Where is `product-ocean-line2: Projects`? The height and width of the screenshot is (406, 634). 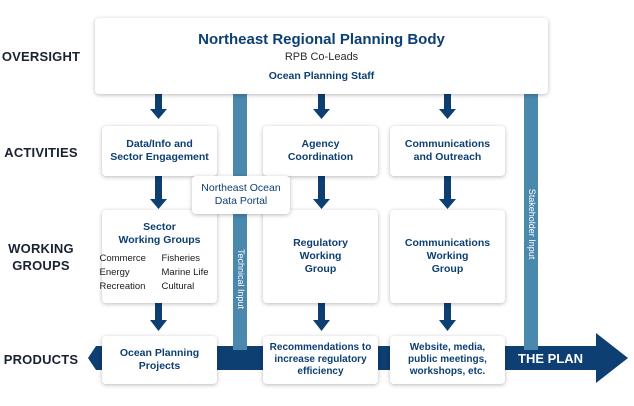 product-ocean-line2: Projects is located at coordinates (159, 366).